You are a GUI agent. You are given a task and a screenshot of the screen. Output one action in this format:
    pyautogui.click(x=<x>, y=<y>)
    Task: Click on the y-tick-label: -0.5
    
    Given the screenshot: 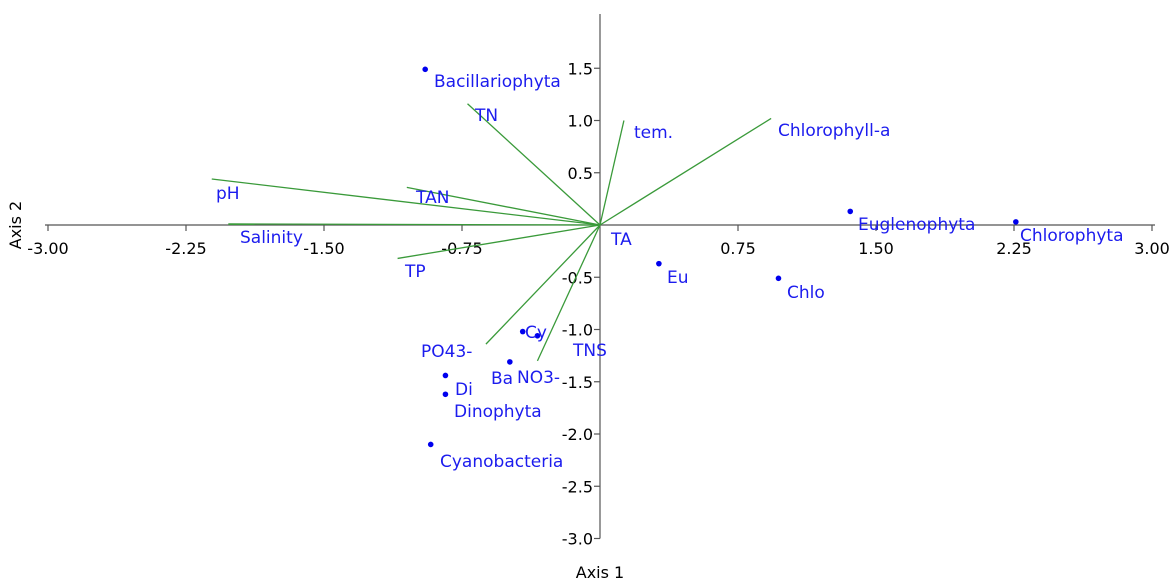 What is the action you would take?
    pyautogui.click(x=577, y=277)
    